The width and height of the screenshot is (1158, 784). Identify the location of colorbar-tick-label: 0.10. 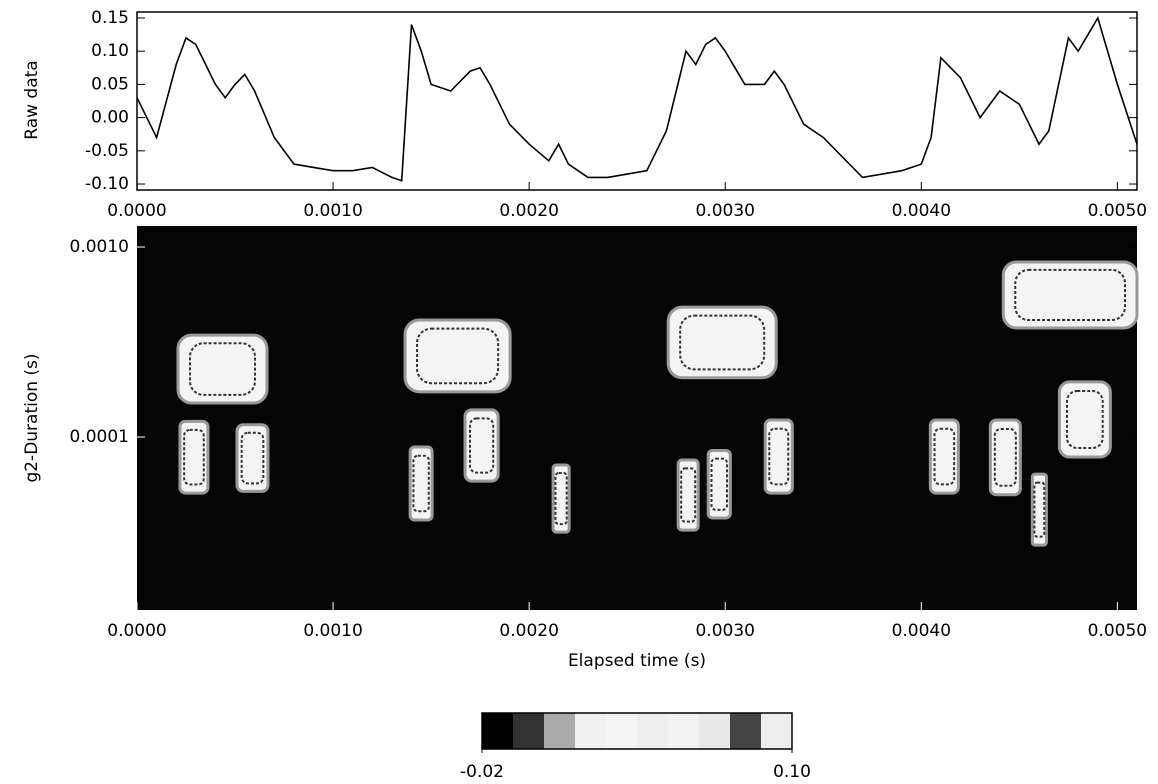
(792, 772).